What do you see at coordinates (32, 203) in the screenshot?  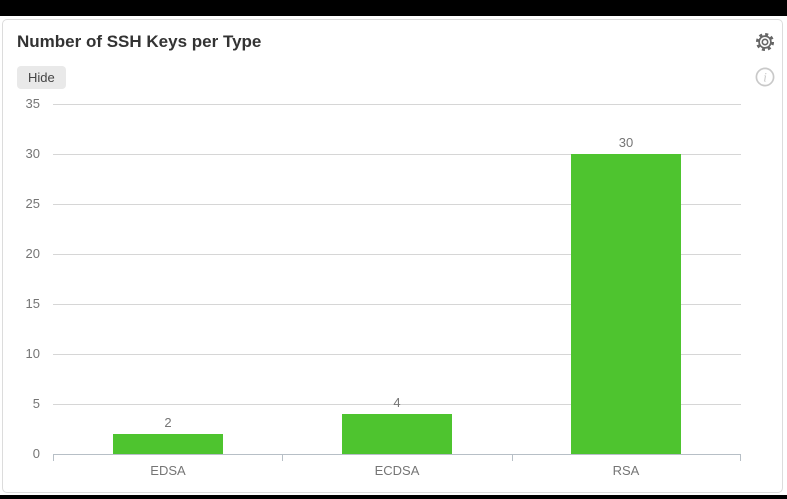 I see `y-tick-label: 25` at bounding box center [32, 203].